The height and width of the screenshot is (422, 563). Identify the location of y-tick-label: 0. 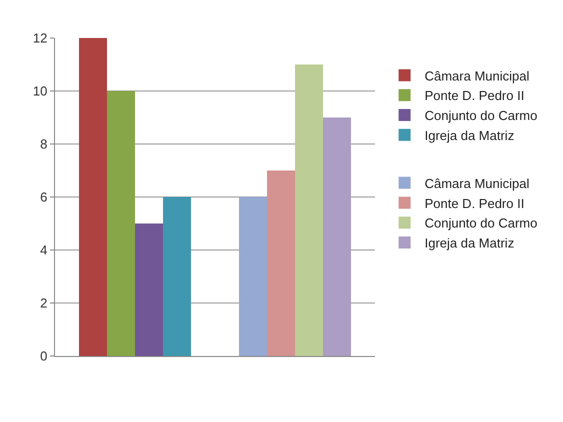
(44, 356).